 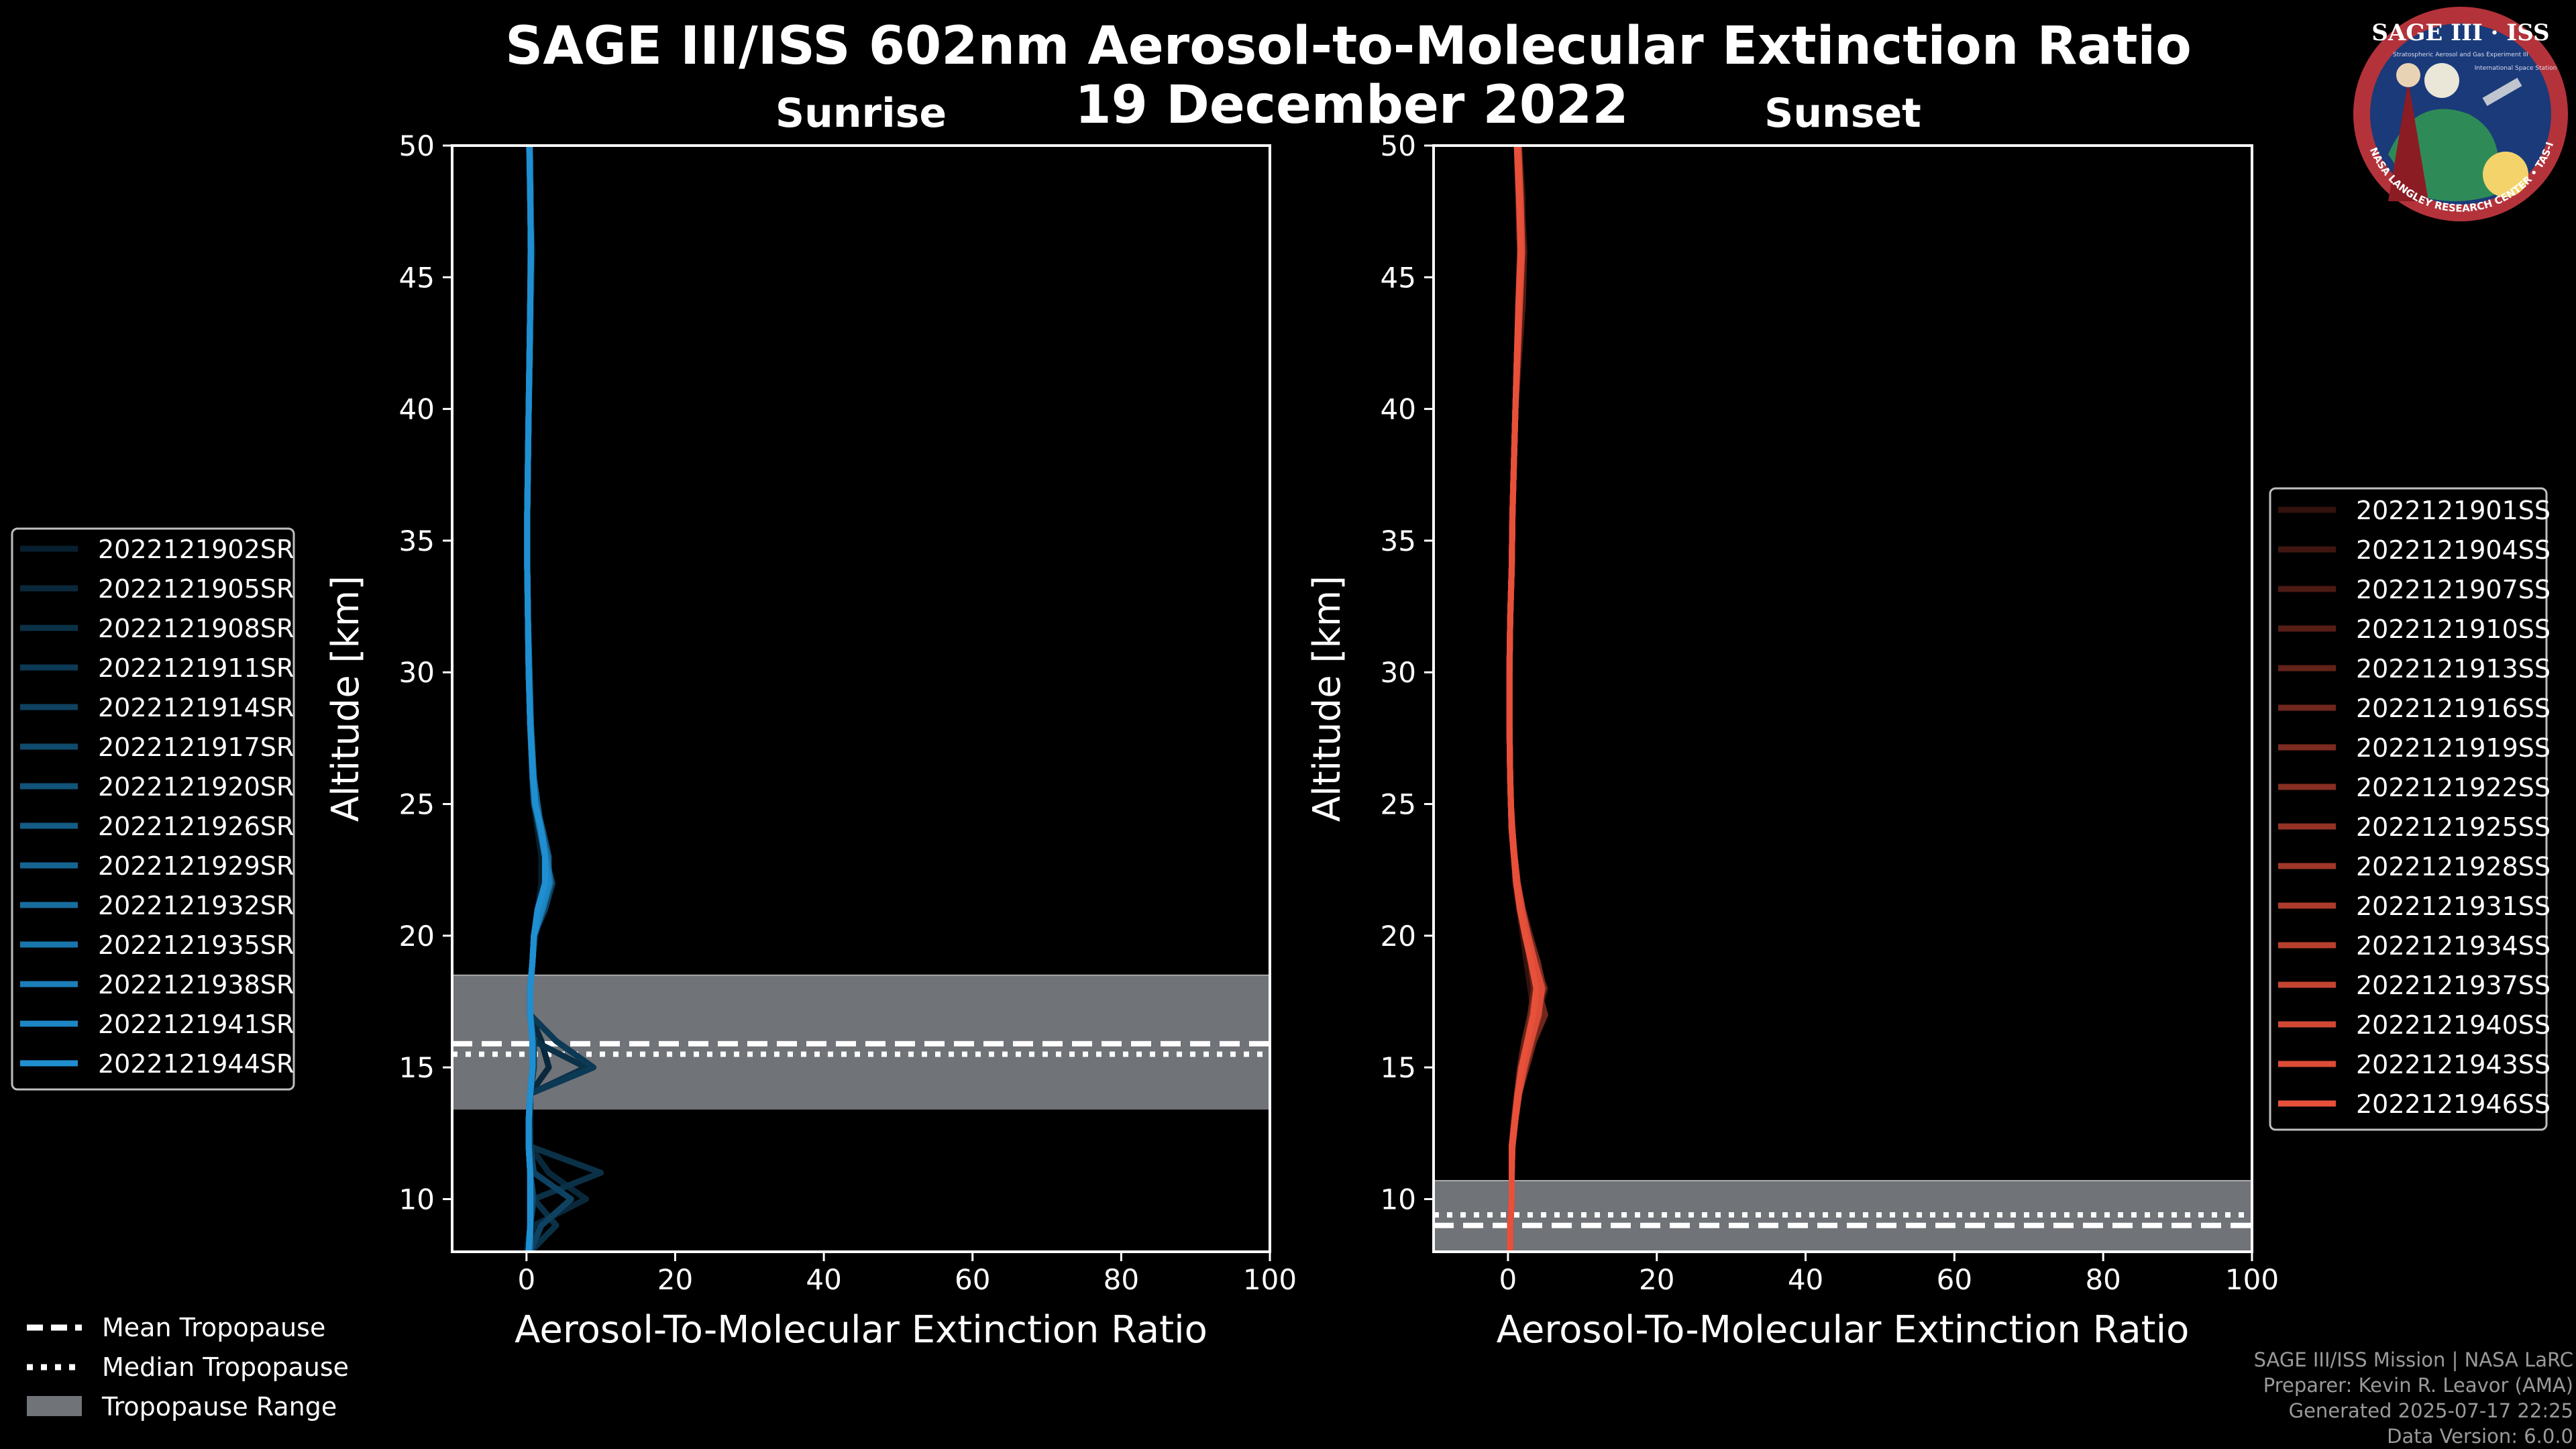 What do you see at coordinates (1398, 1067) in the screenshot?
I see `sunset-ytick-label: 15` at bounding box center [1398, 1067].